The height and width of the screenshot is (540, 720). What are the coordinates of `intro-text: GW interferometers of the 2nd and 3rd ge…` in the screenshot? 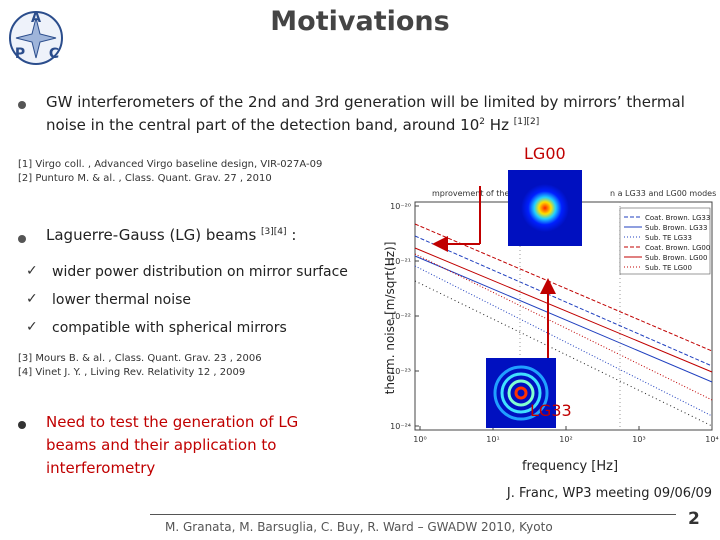 It's located at (365, 113).